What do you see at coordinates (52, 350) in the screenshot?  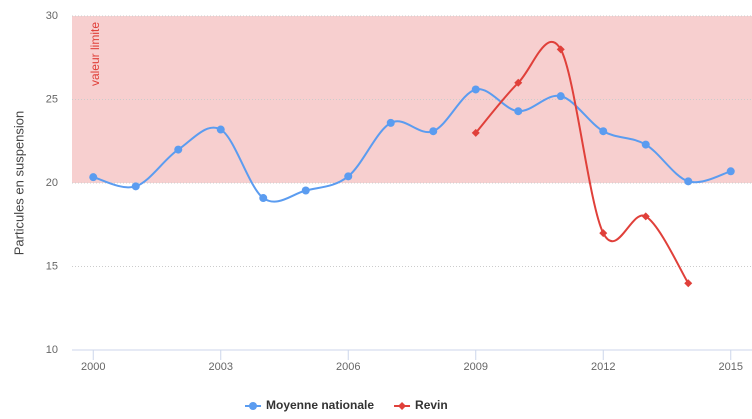 I see `y-tick-label: 10` at bounding box center [52, 350].